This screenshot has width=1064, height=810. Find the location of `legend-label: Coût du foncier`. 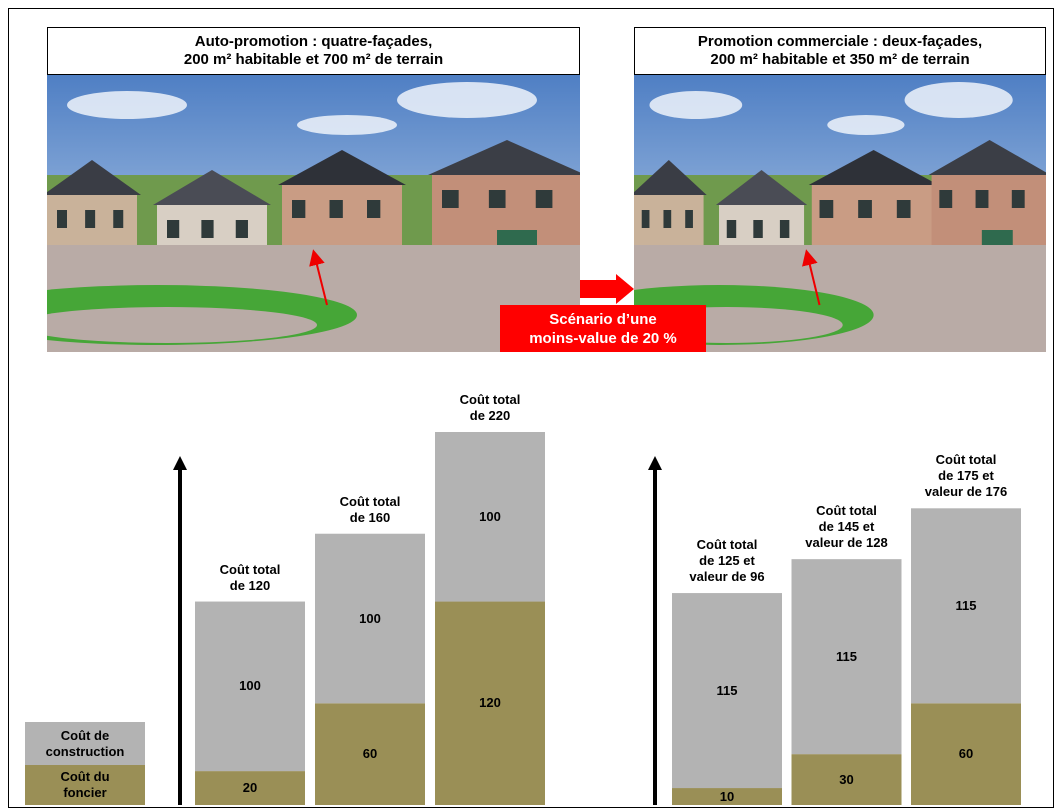

legend-label: Coût du foncier is located at coordinates (85, 784).